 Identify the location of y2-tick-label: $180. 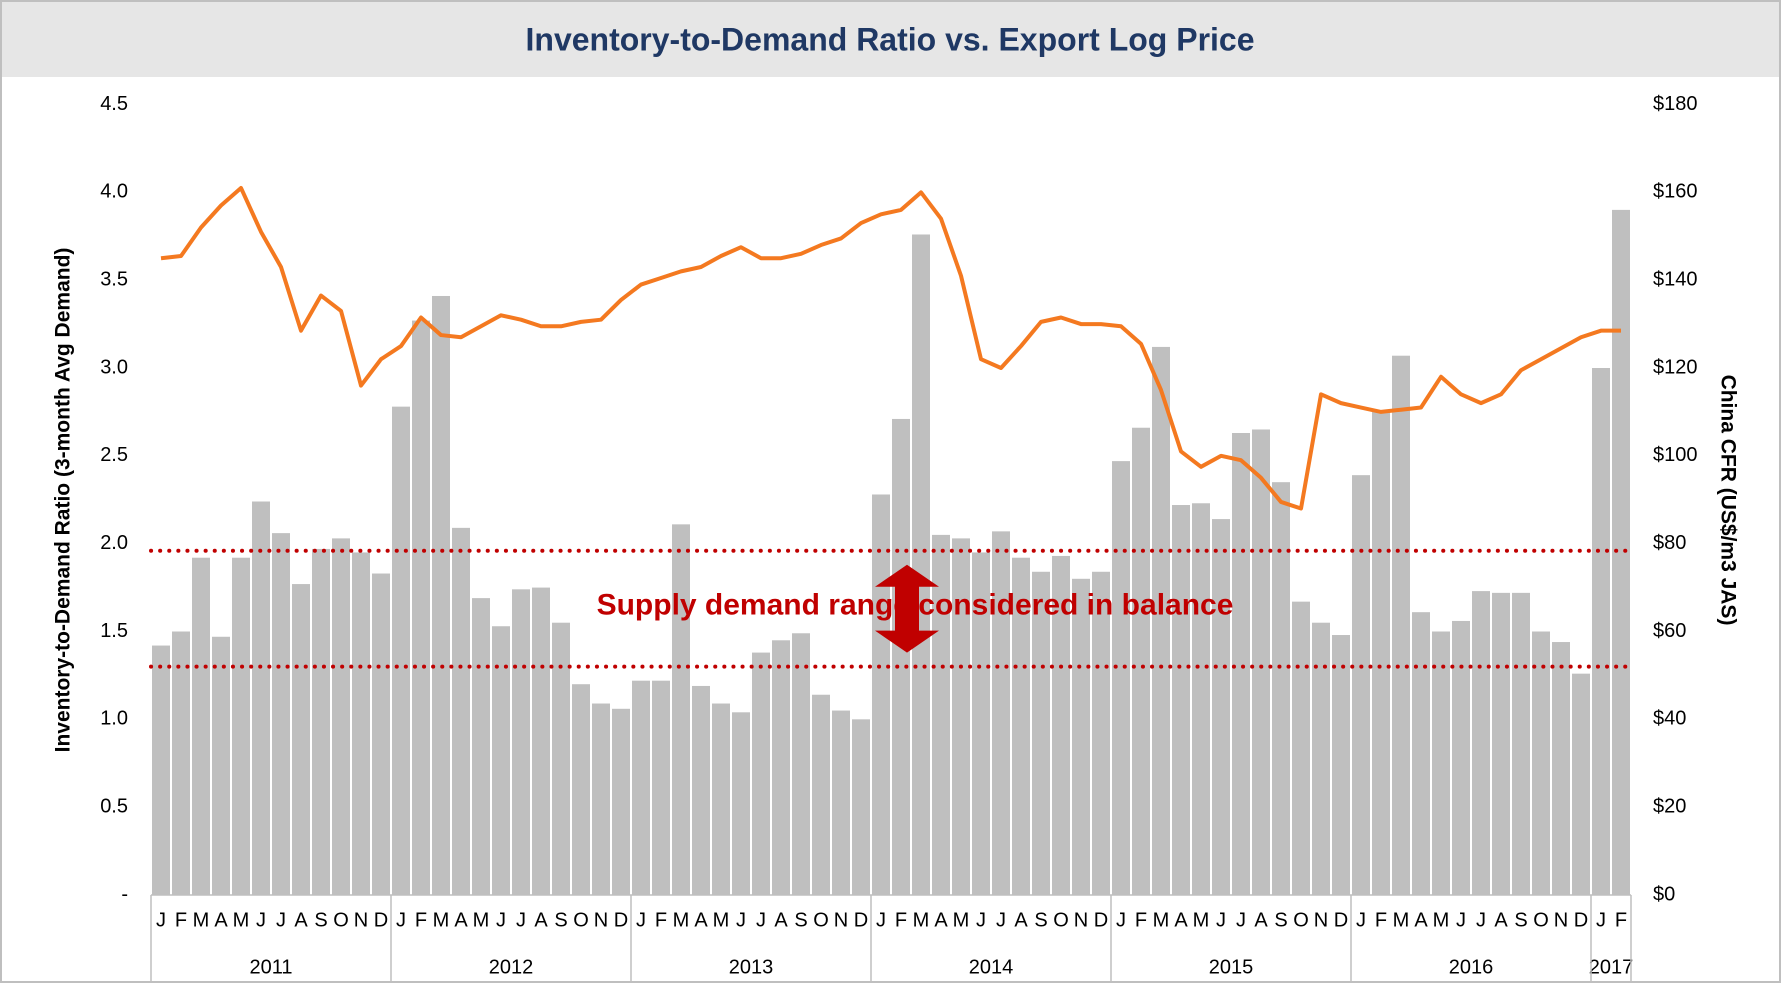
(1675, 104).